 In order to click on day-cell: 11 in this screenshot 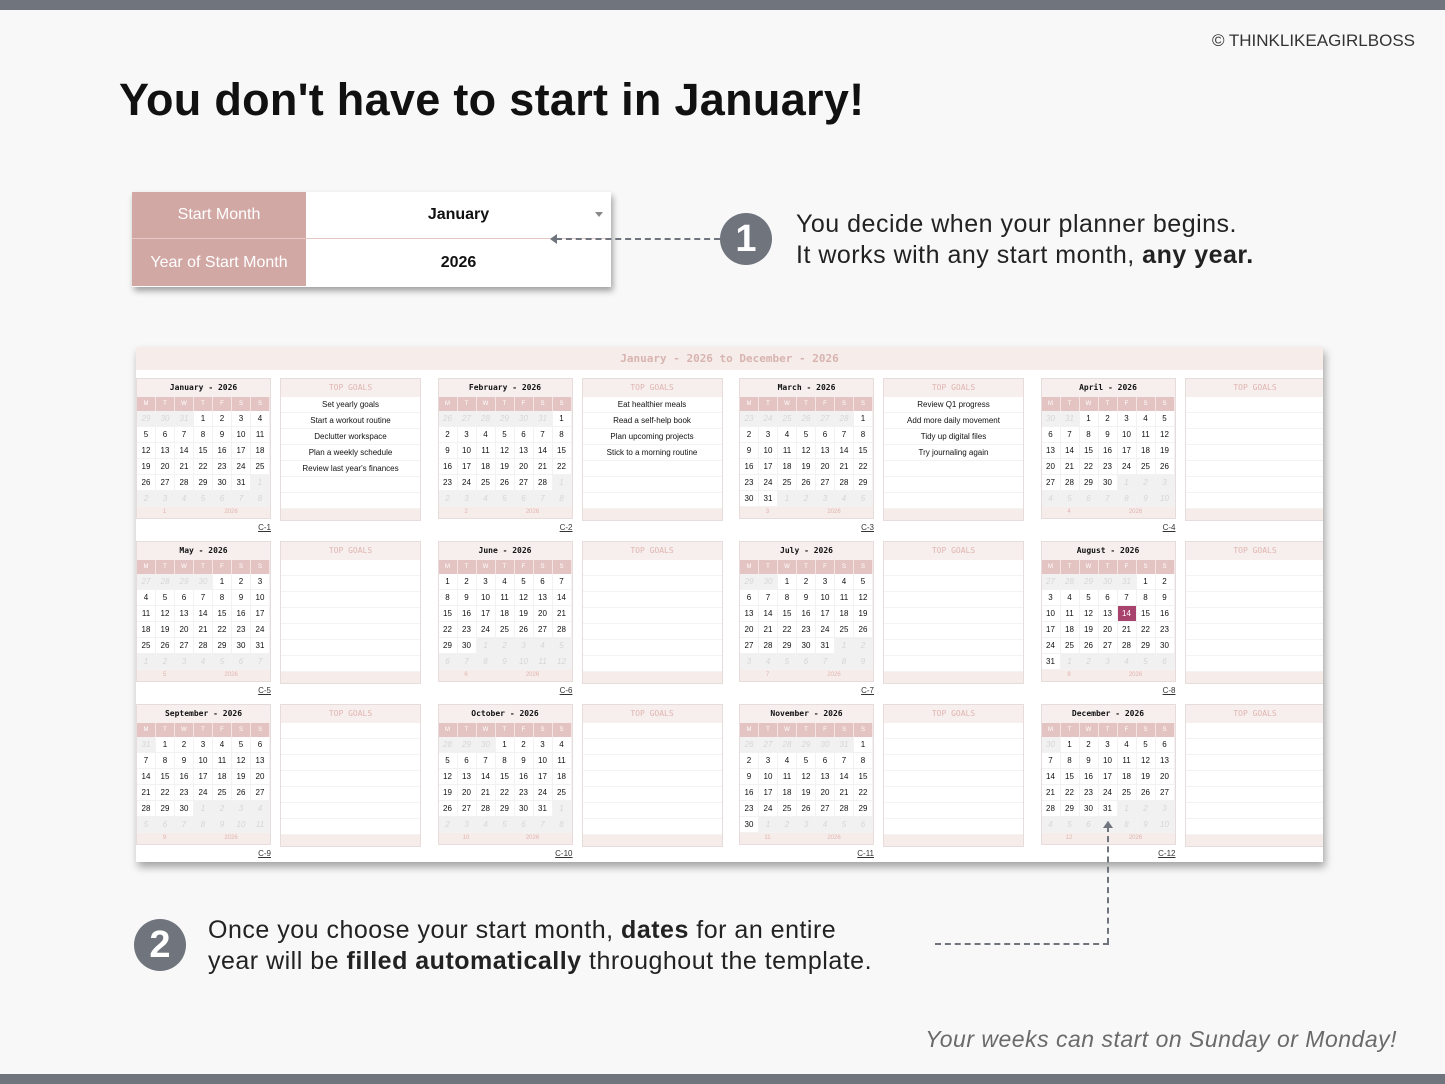, I will do `click(1146, 435)`.